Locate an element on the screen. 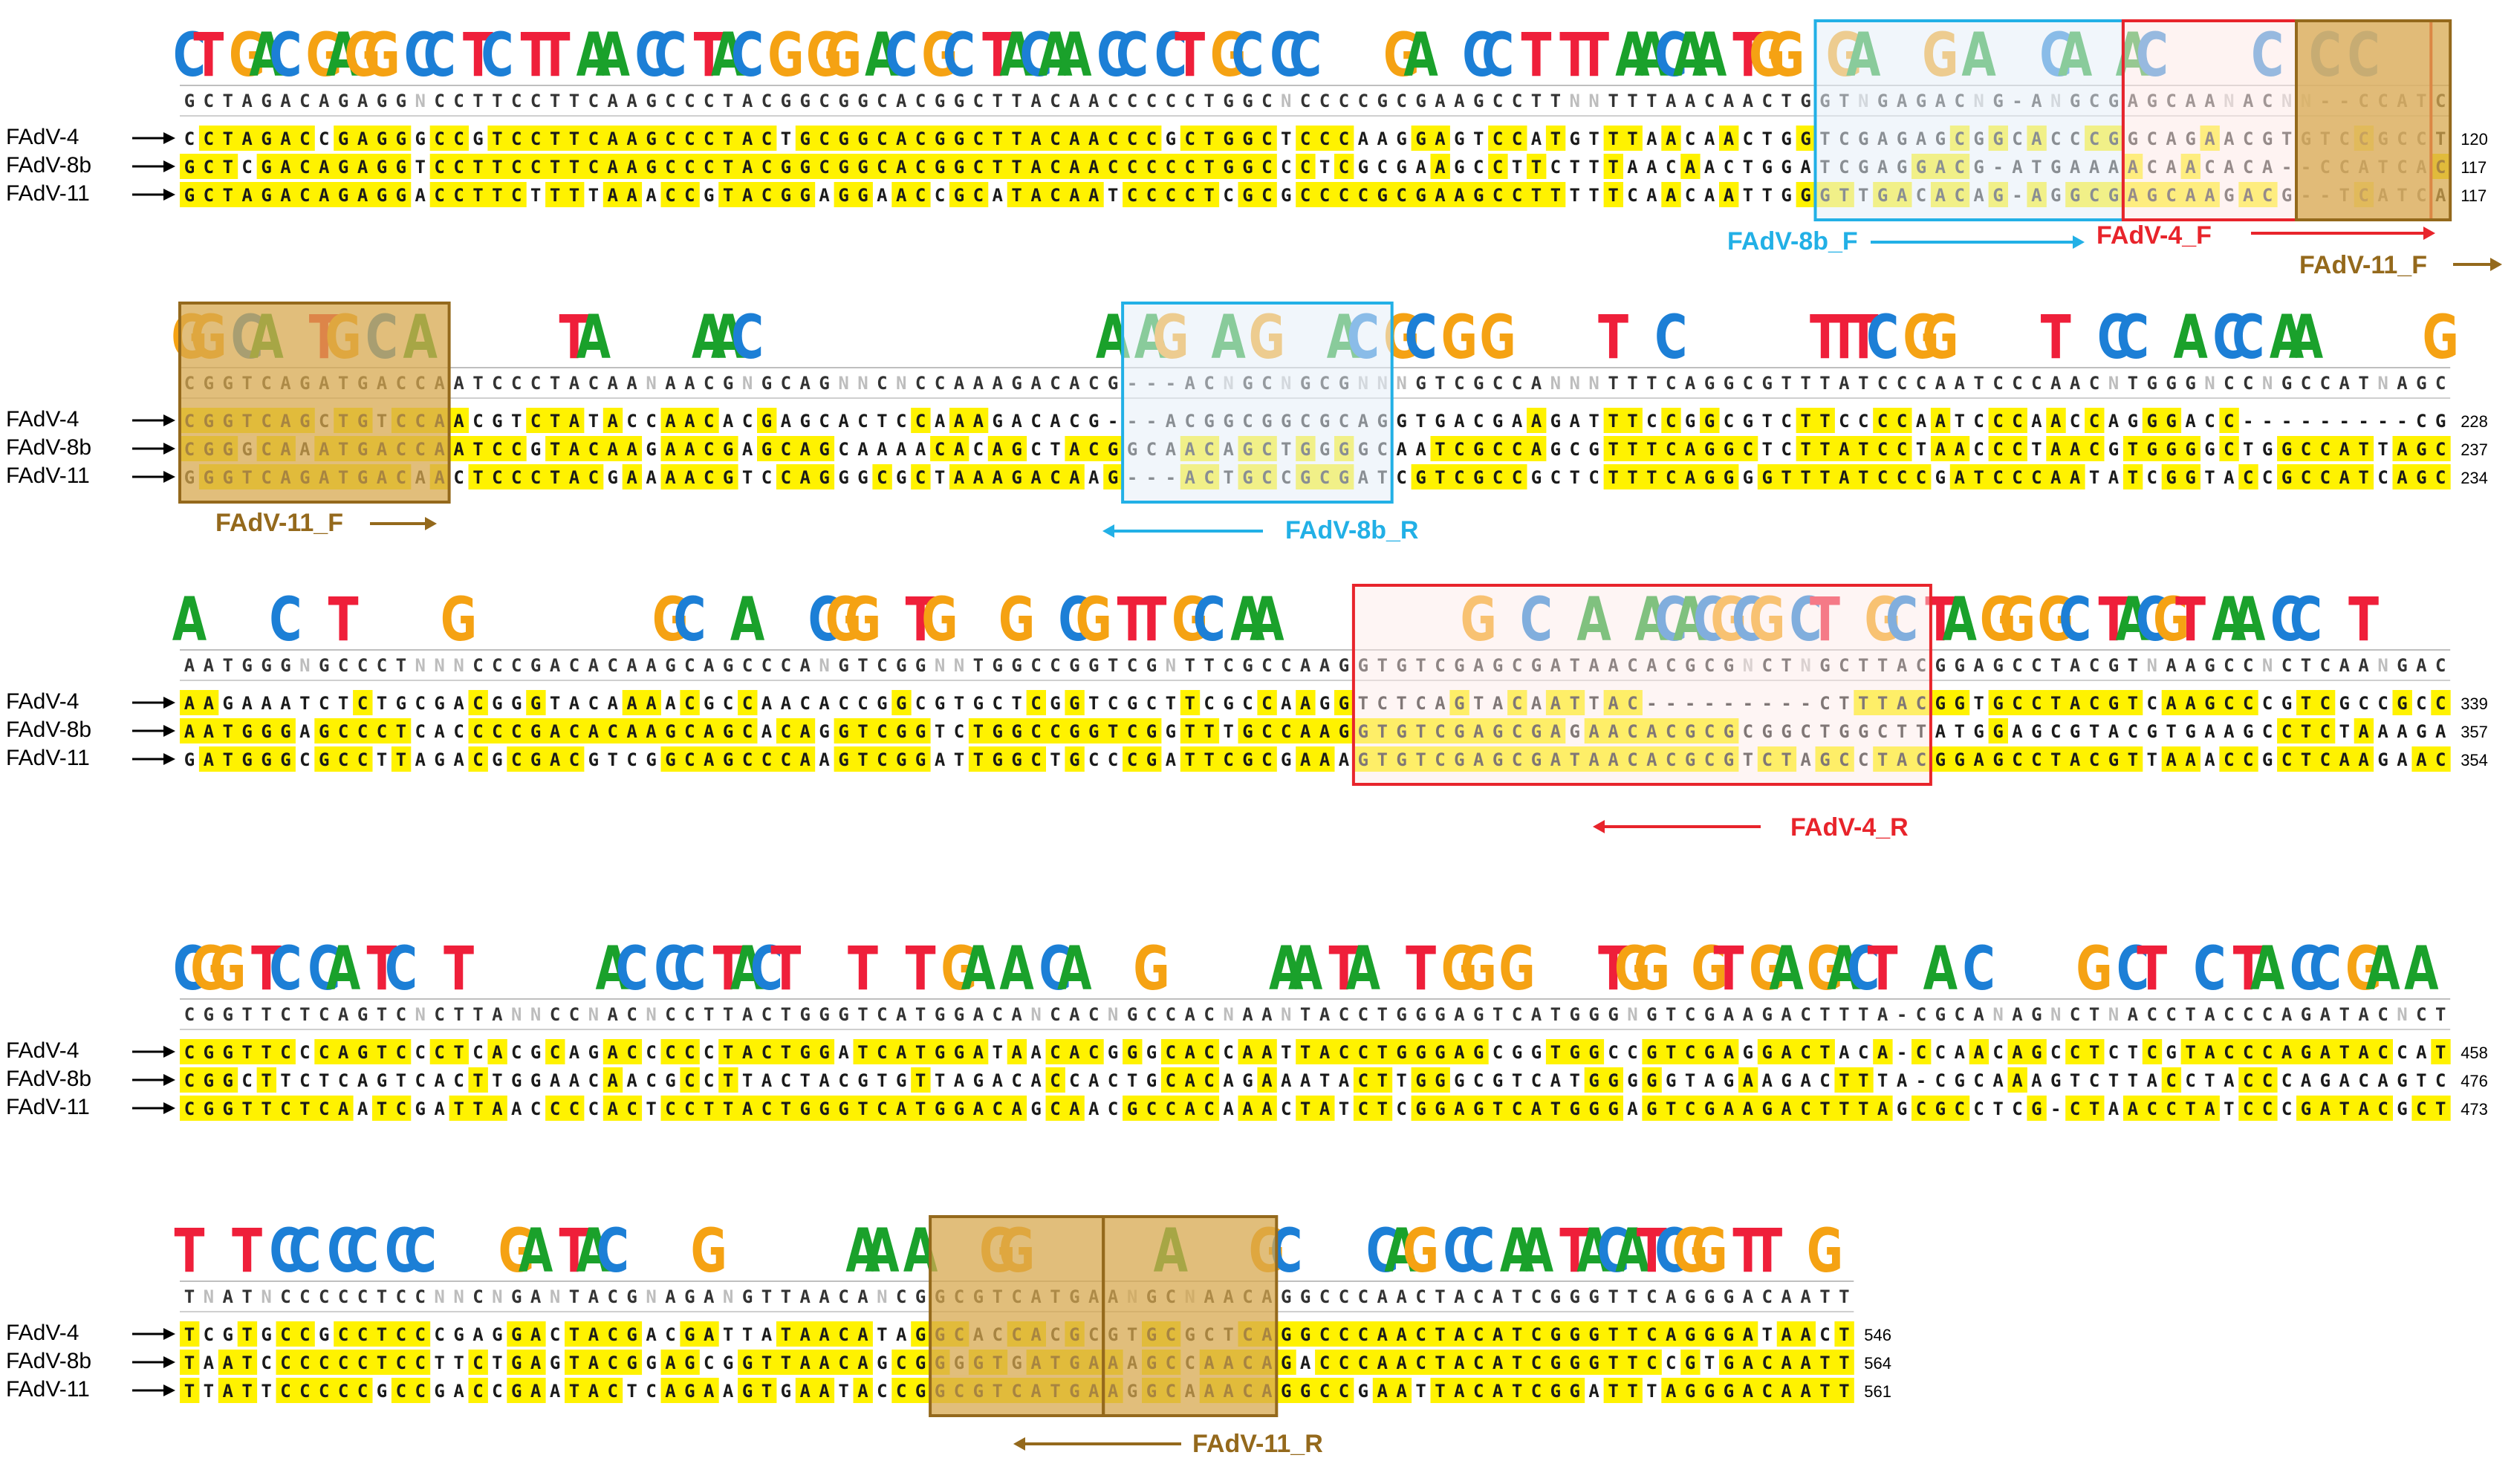 The width and height of the screenshot is (2514, 1484). row-label: FAdV-4 is located at coordinates (42, 137).